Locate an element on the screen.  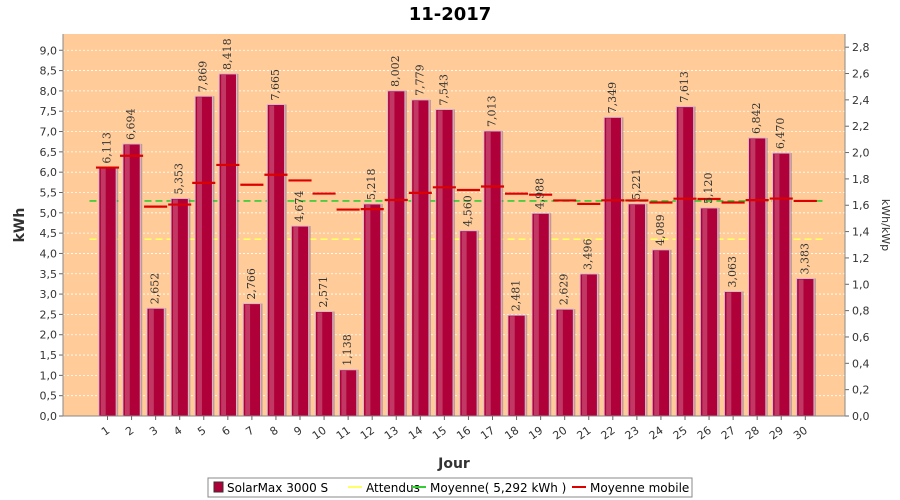
x-tick-label: 13 is located at coordinates (391, 433).